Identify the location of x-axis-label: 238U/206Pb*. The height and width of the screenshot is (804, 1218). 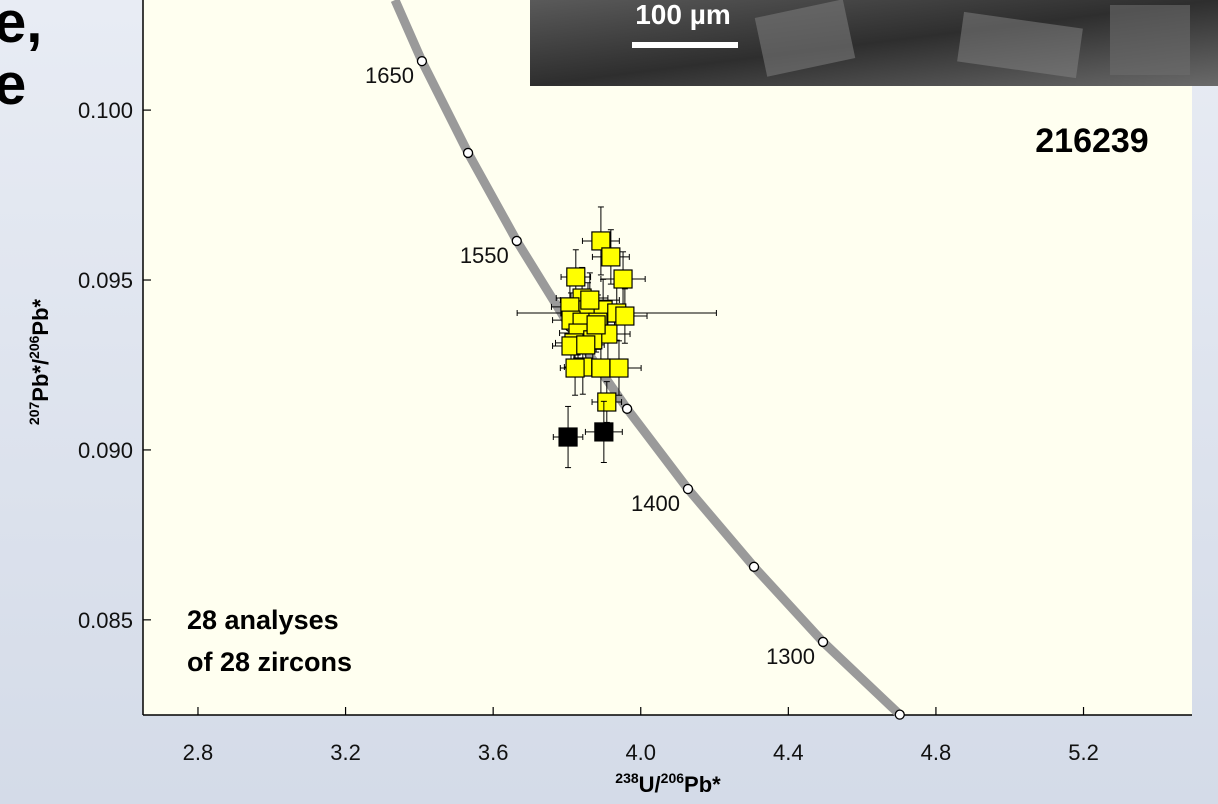
(668, 783).